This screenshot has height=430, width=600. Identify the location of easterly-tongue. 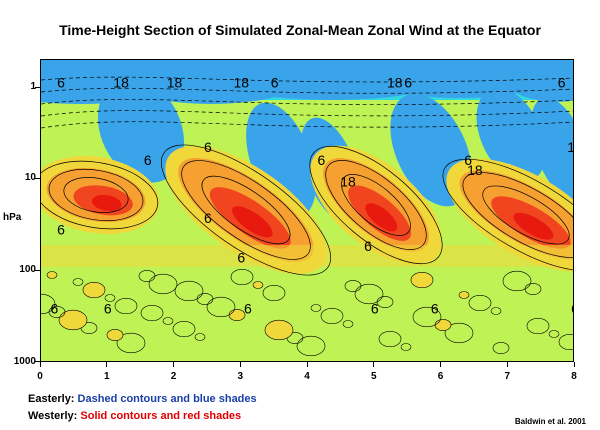
(551, 150).